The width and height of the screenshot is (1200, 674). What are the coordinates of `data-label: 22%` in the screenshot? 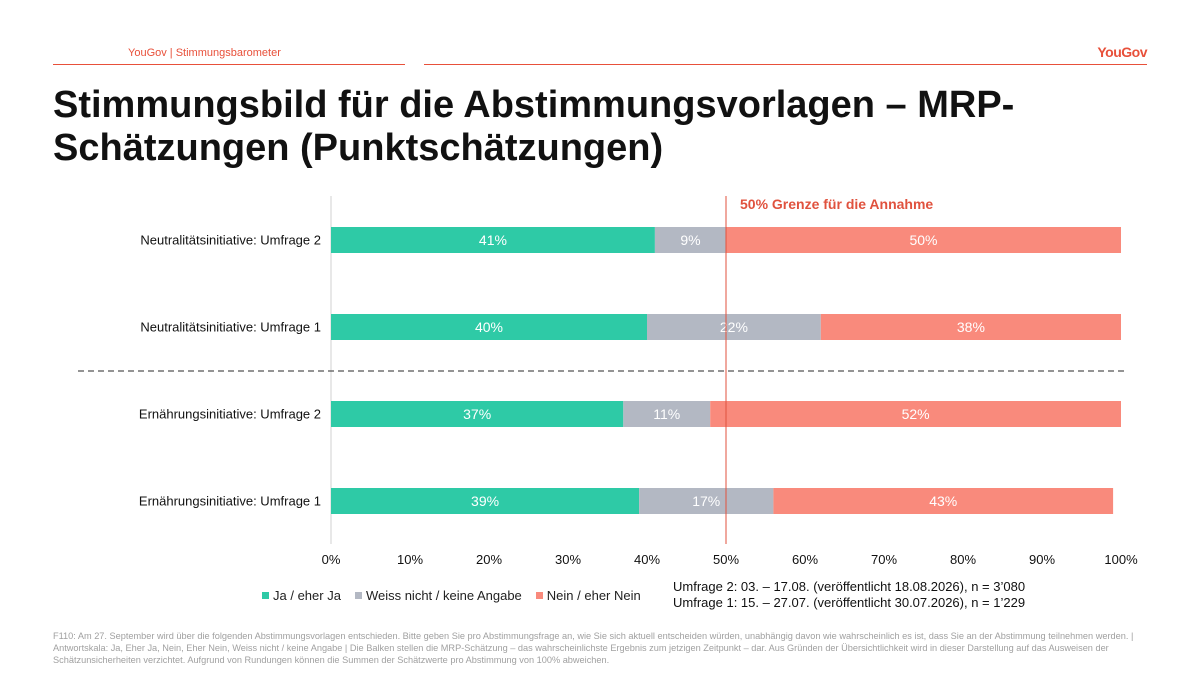 It's located at (734, 327).